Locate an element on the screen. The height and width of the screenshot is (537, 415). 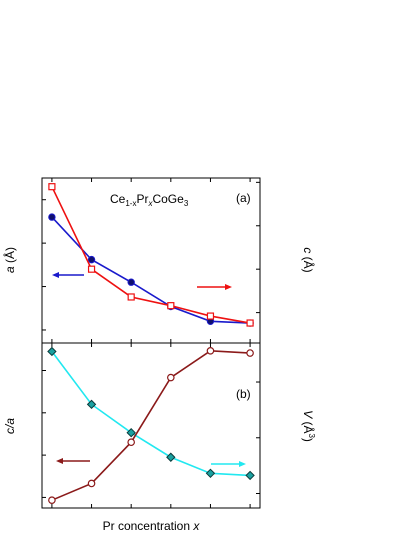
panel-a-label: (a) is located at coordinates (243, 198).